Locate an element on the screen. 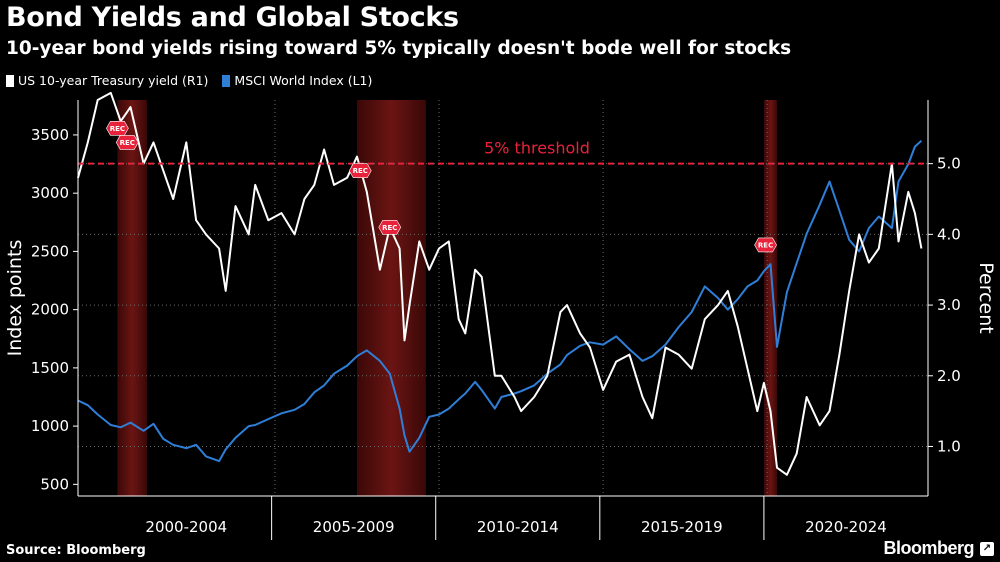 The width and height of the screenshot is (1000, 562). left-tick-label-1: 1000 is located at coordinates (50, 426).